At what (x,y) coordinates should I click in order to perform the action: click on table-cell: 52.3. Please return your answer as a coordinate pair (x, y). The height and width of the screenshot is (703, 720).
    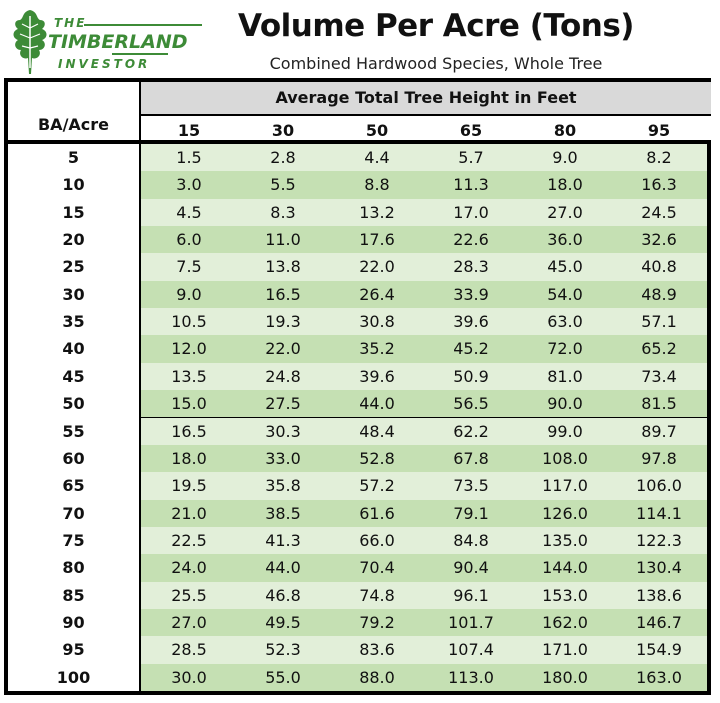
    Looking at the image, I should click on (283, 650).